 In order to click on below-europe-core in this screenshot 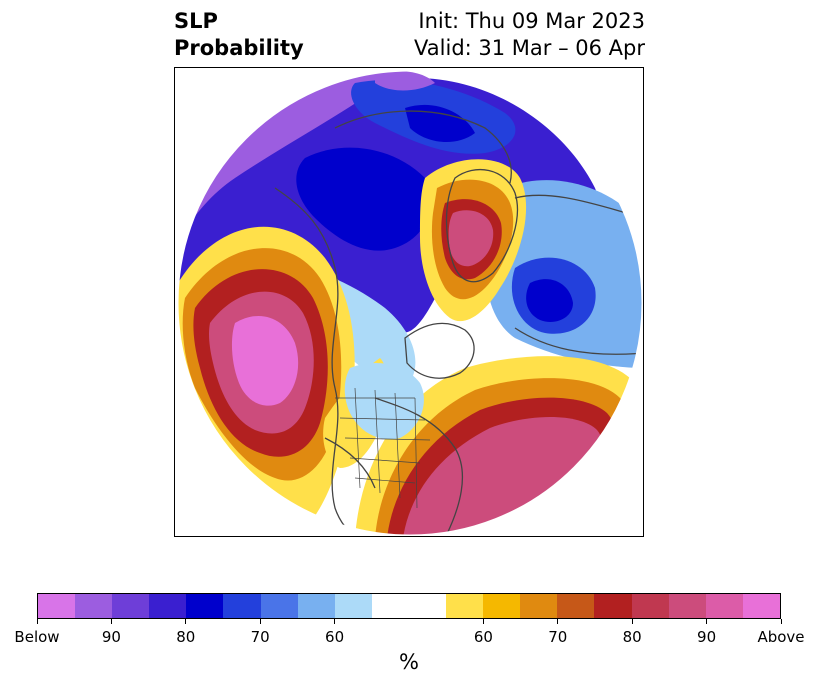, I will do `click(549, 301)`.